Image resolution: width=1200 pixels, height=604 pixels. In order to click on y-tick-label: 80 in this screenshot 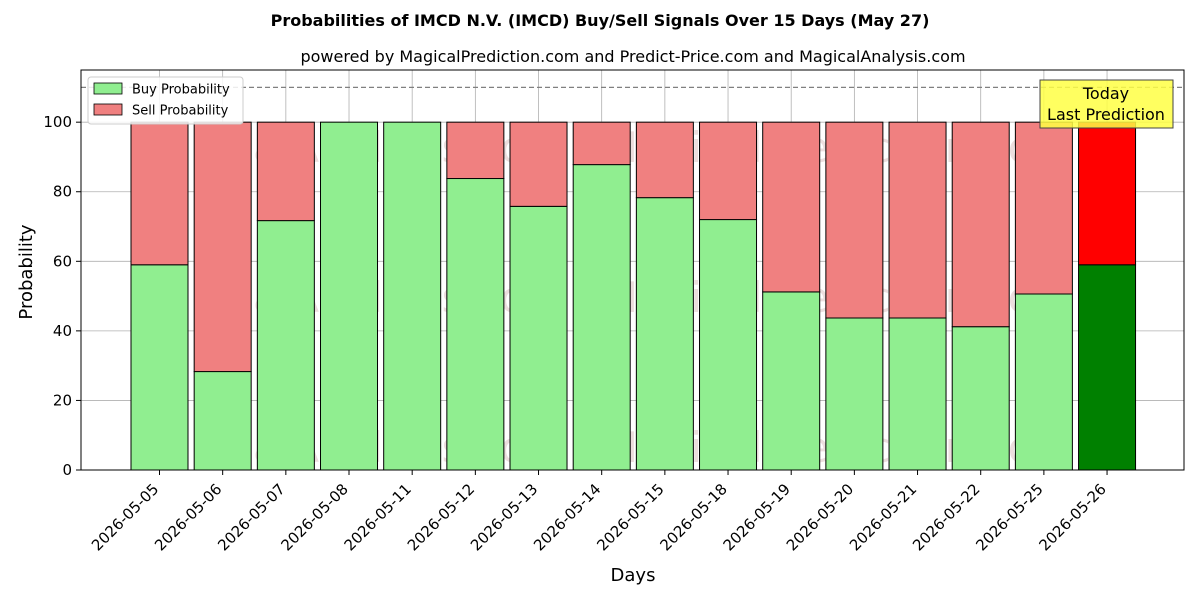, I will do `click(62, 192)`.